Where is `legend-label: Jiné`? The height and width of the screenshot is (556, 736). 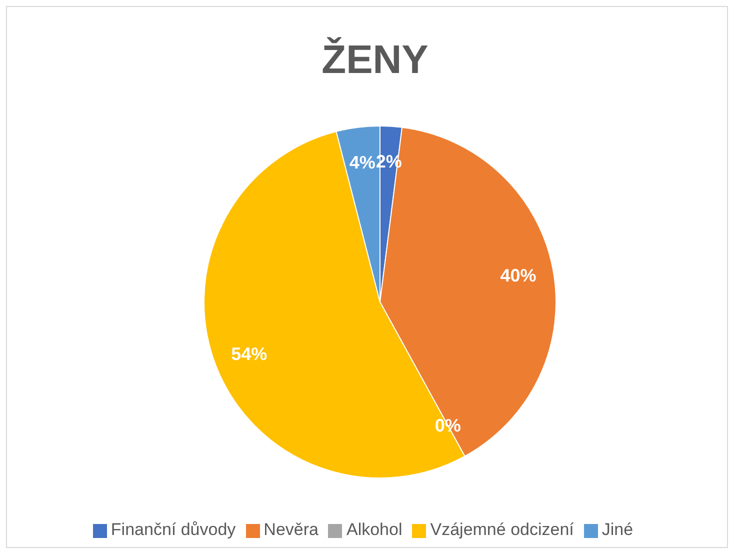 legend-label: Jiné is located at coordinates (618, 529).